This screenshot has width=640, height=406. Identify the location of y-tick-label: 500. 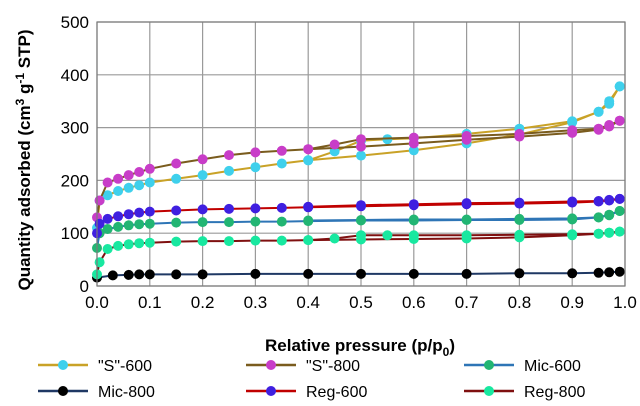
(75, 22).